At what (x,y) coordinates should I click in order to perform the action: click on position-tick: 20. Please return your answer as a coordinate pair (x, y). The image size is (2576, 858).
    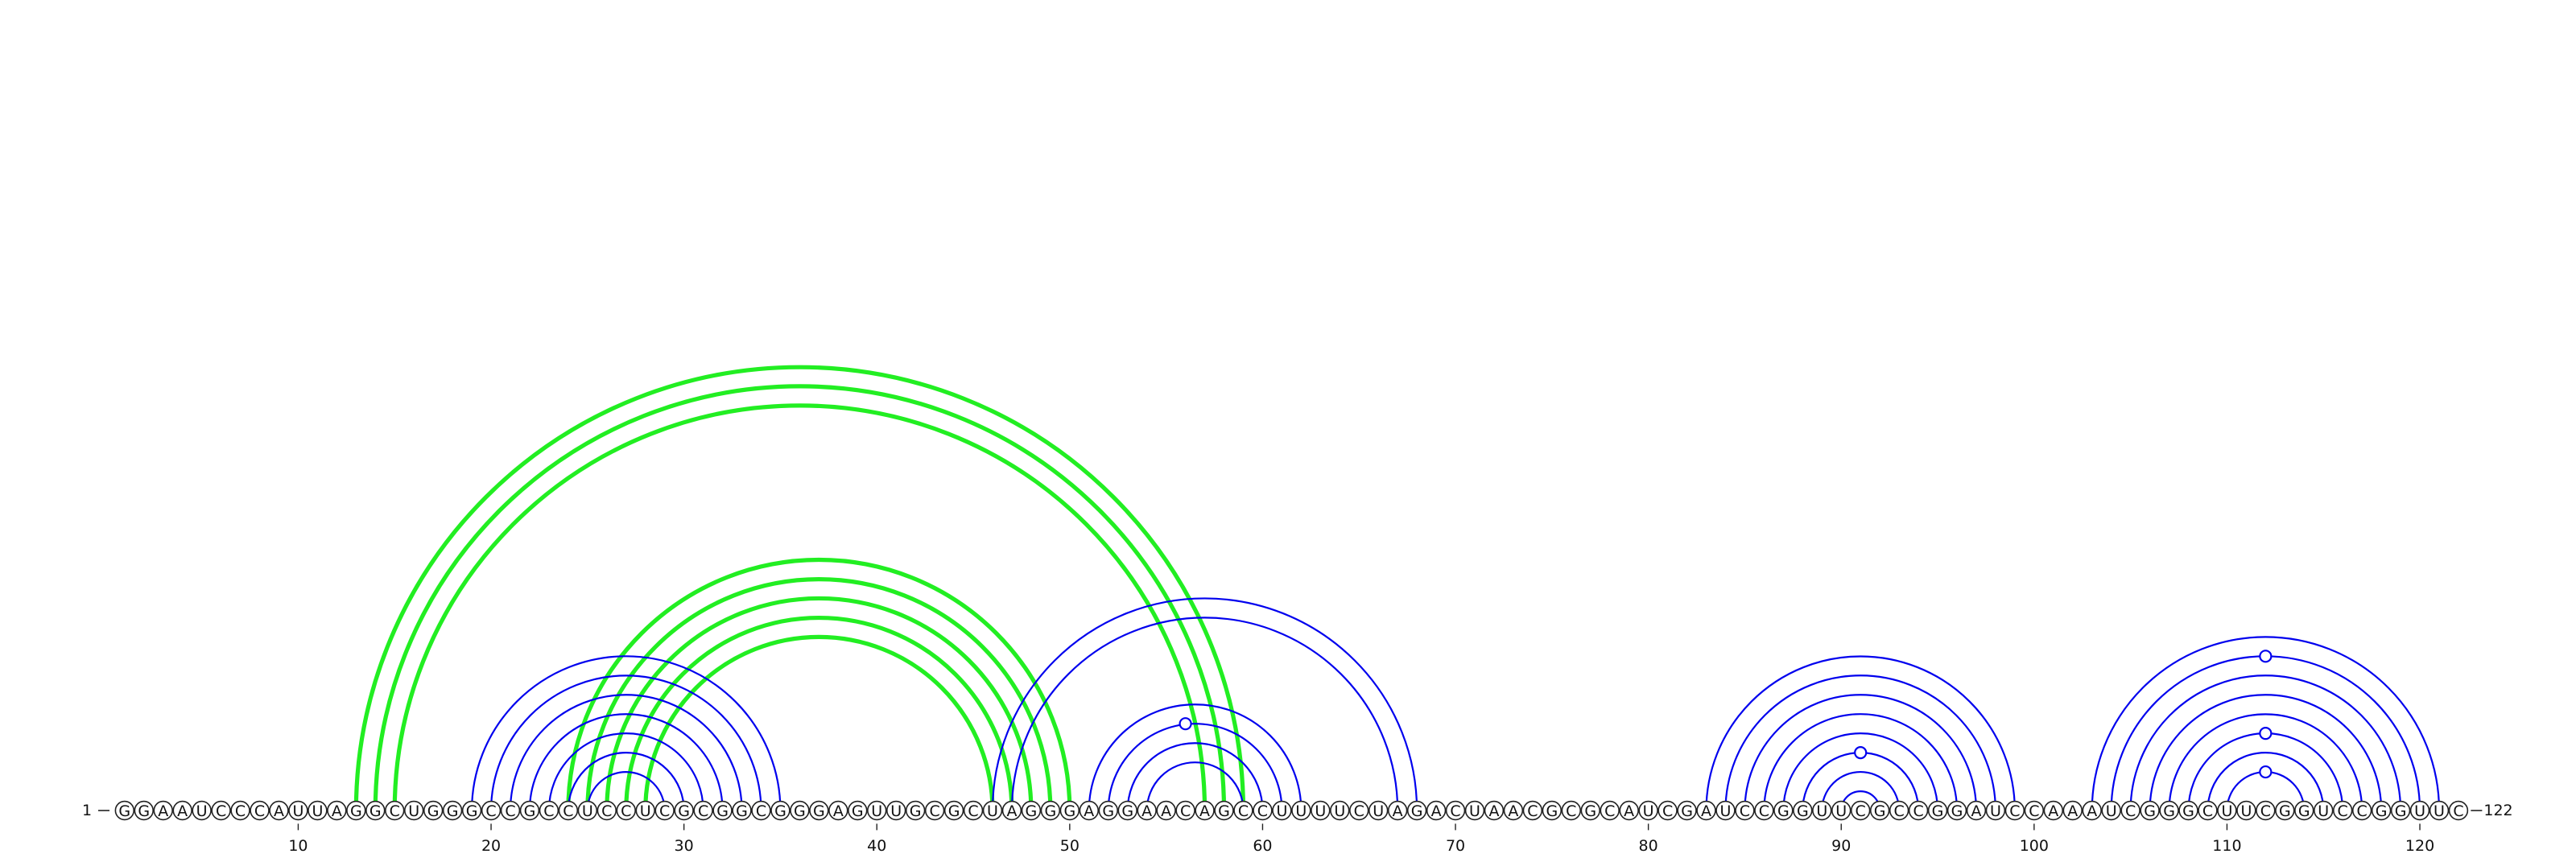
    Looking at the image, I should click on (491, 839).